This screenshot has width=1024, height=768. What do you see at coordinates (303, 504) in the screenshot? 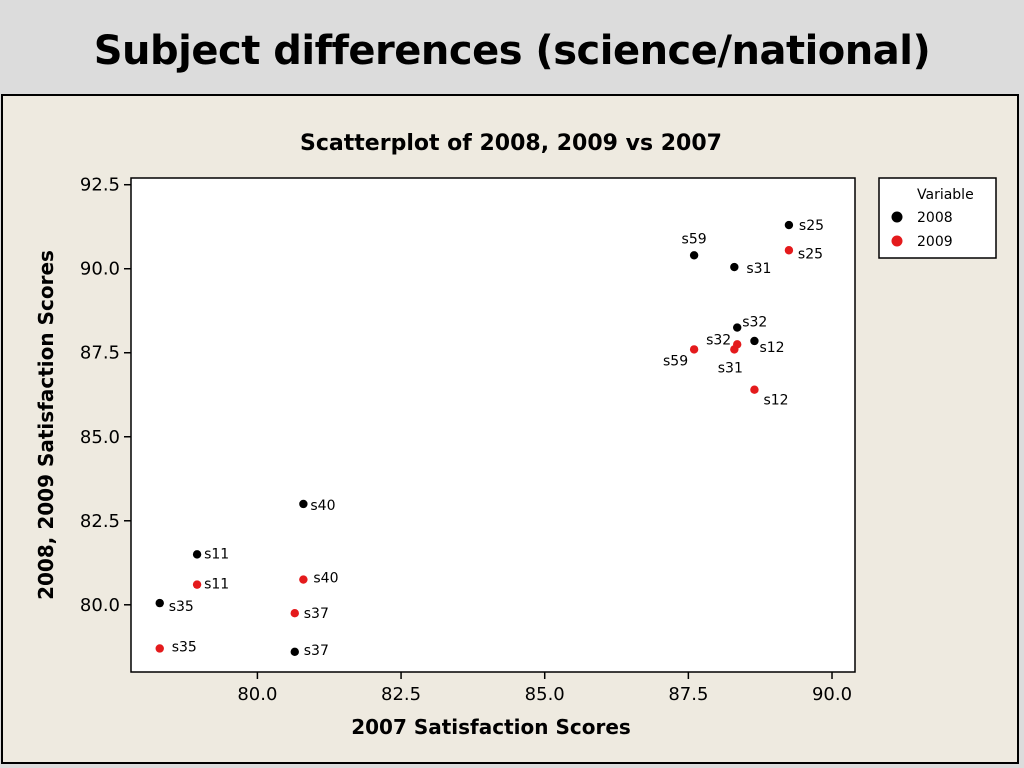
I see `data-point-2008-s40` at bounding box center [303, 504].